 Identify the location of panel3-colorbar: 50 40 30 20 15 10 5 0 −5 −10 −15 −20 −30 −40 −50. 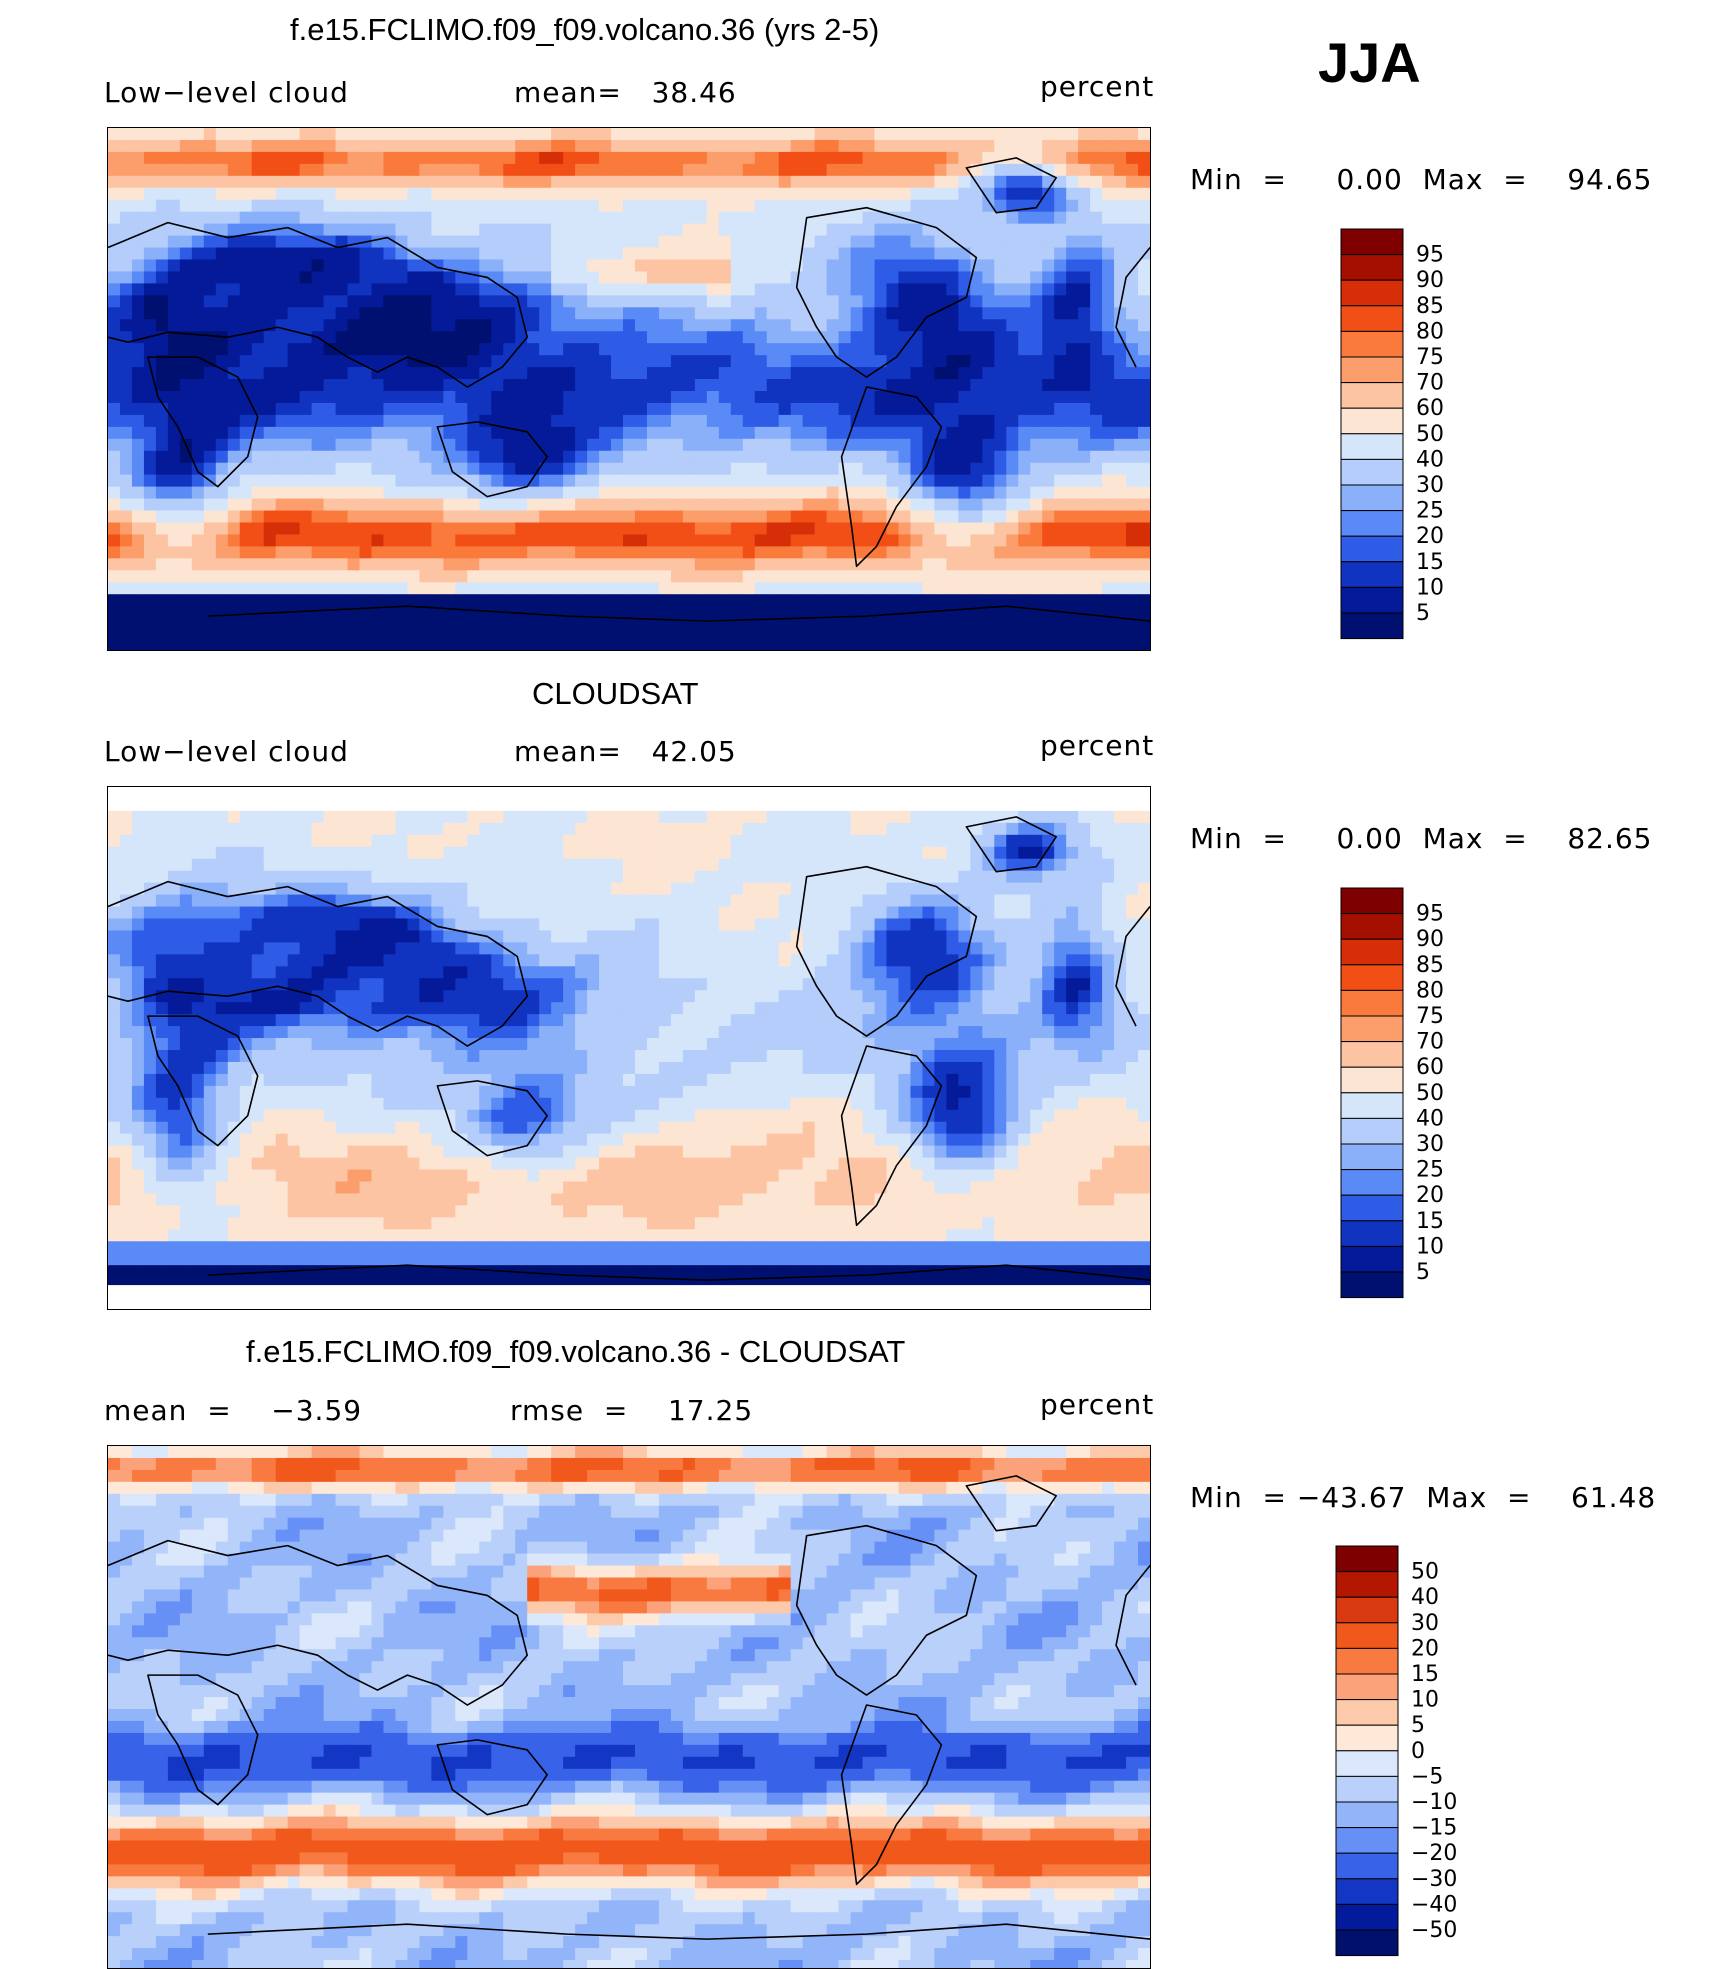
(1405, 1752).